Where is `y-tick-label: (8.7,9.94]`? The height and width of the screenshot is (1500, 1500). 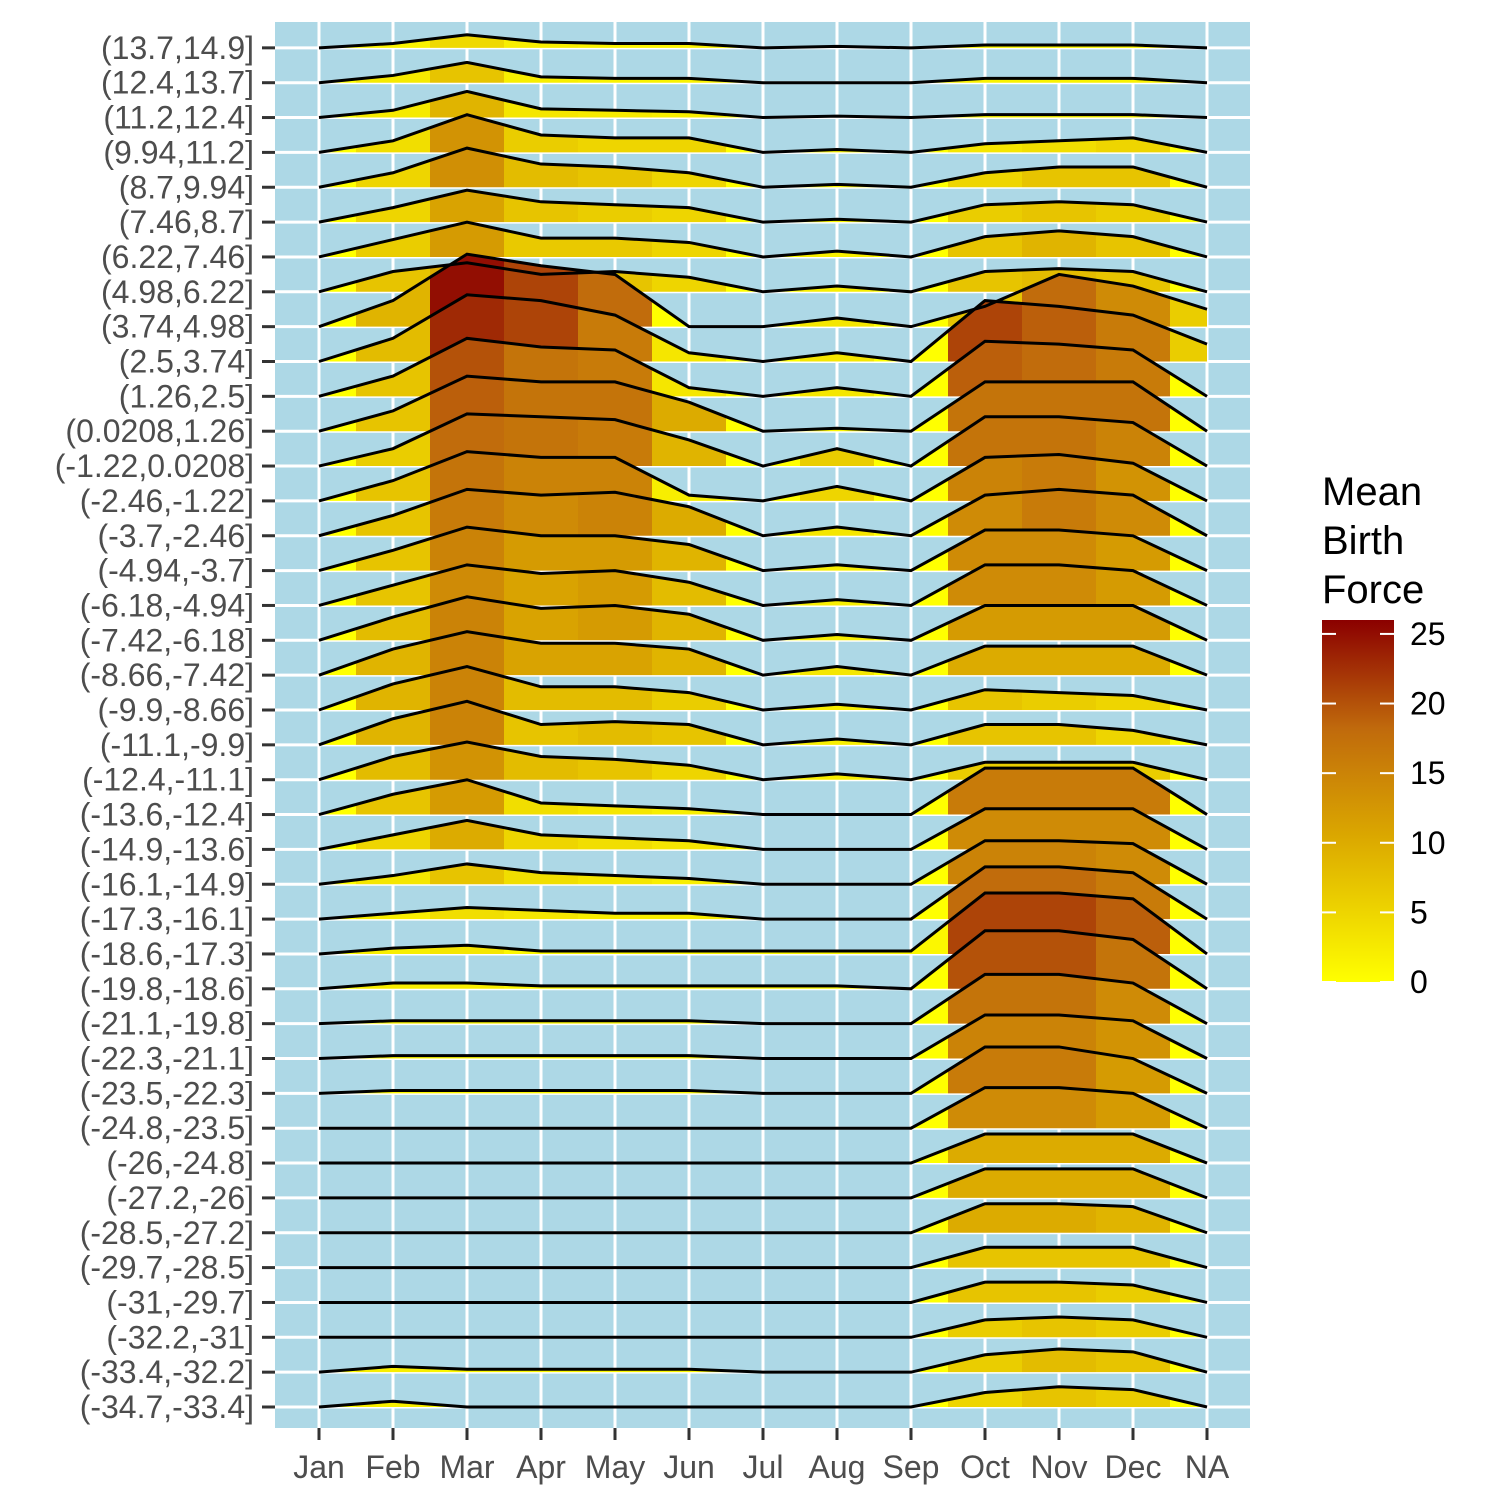
y-tick-label: (8.7,9.94] is located at coordinates (186, 187).